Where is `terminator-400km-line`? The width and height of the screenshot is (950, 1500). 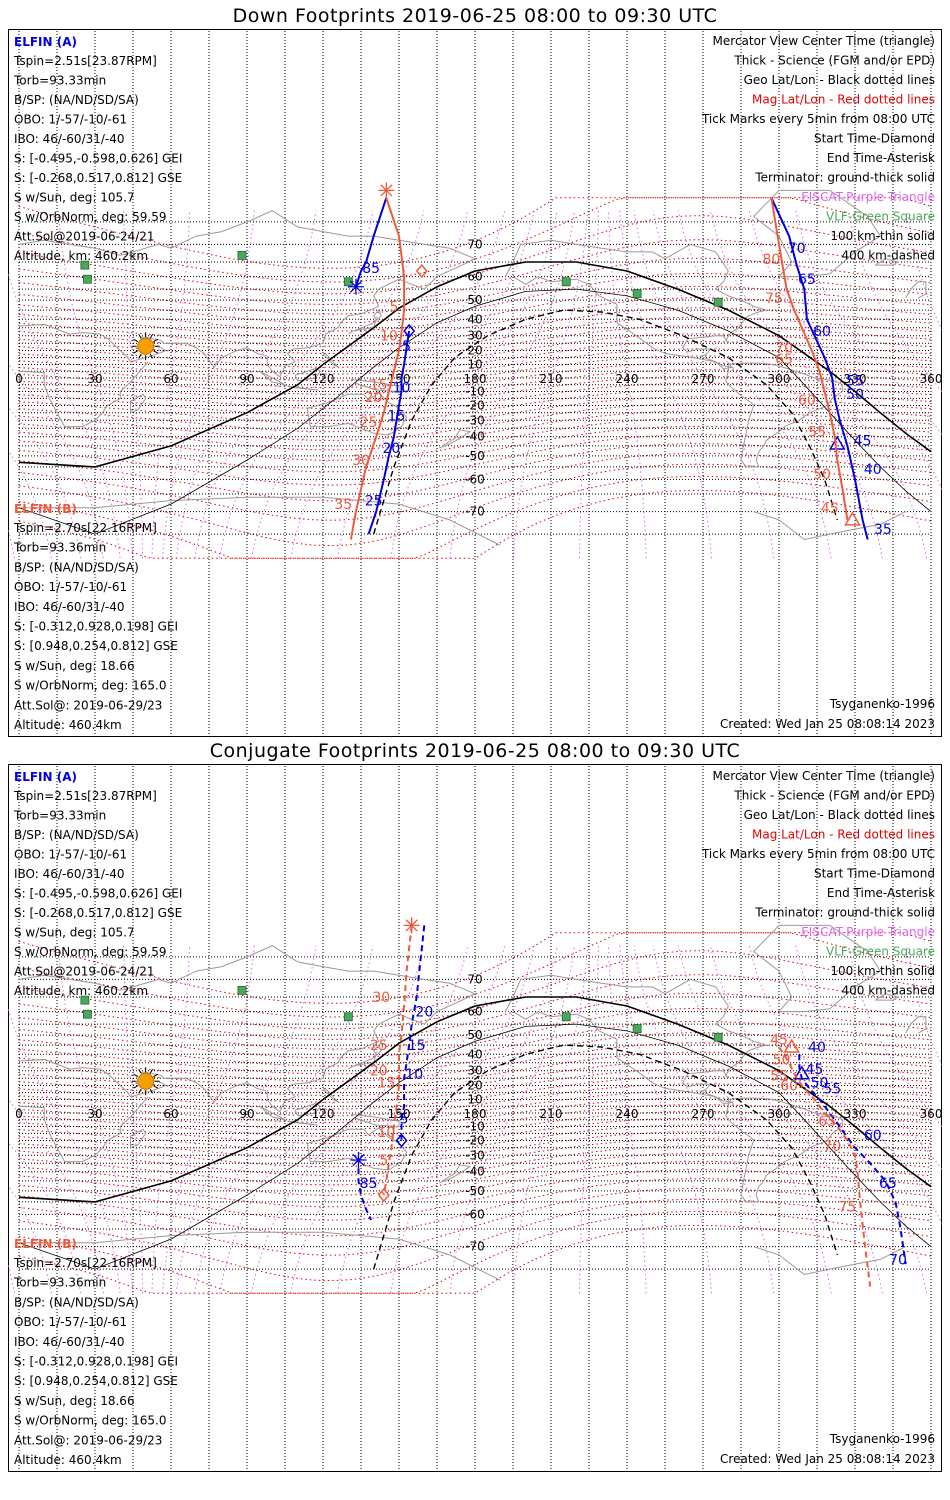
terminator-400km-line is located at coordinates (605, 1157).